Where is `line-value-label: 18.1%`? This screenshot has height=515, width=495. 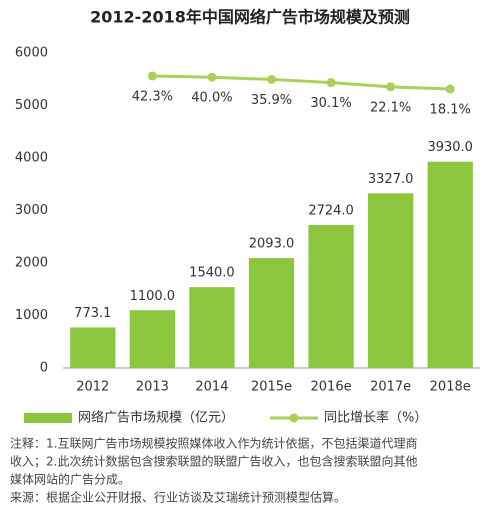 line-value-label: 18.1% is located at coordinates (450, 110).